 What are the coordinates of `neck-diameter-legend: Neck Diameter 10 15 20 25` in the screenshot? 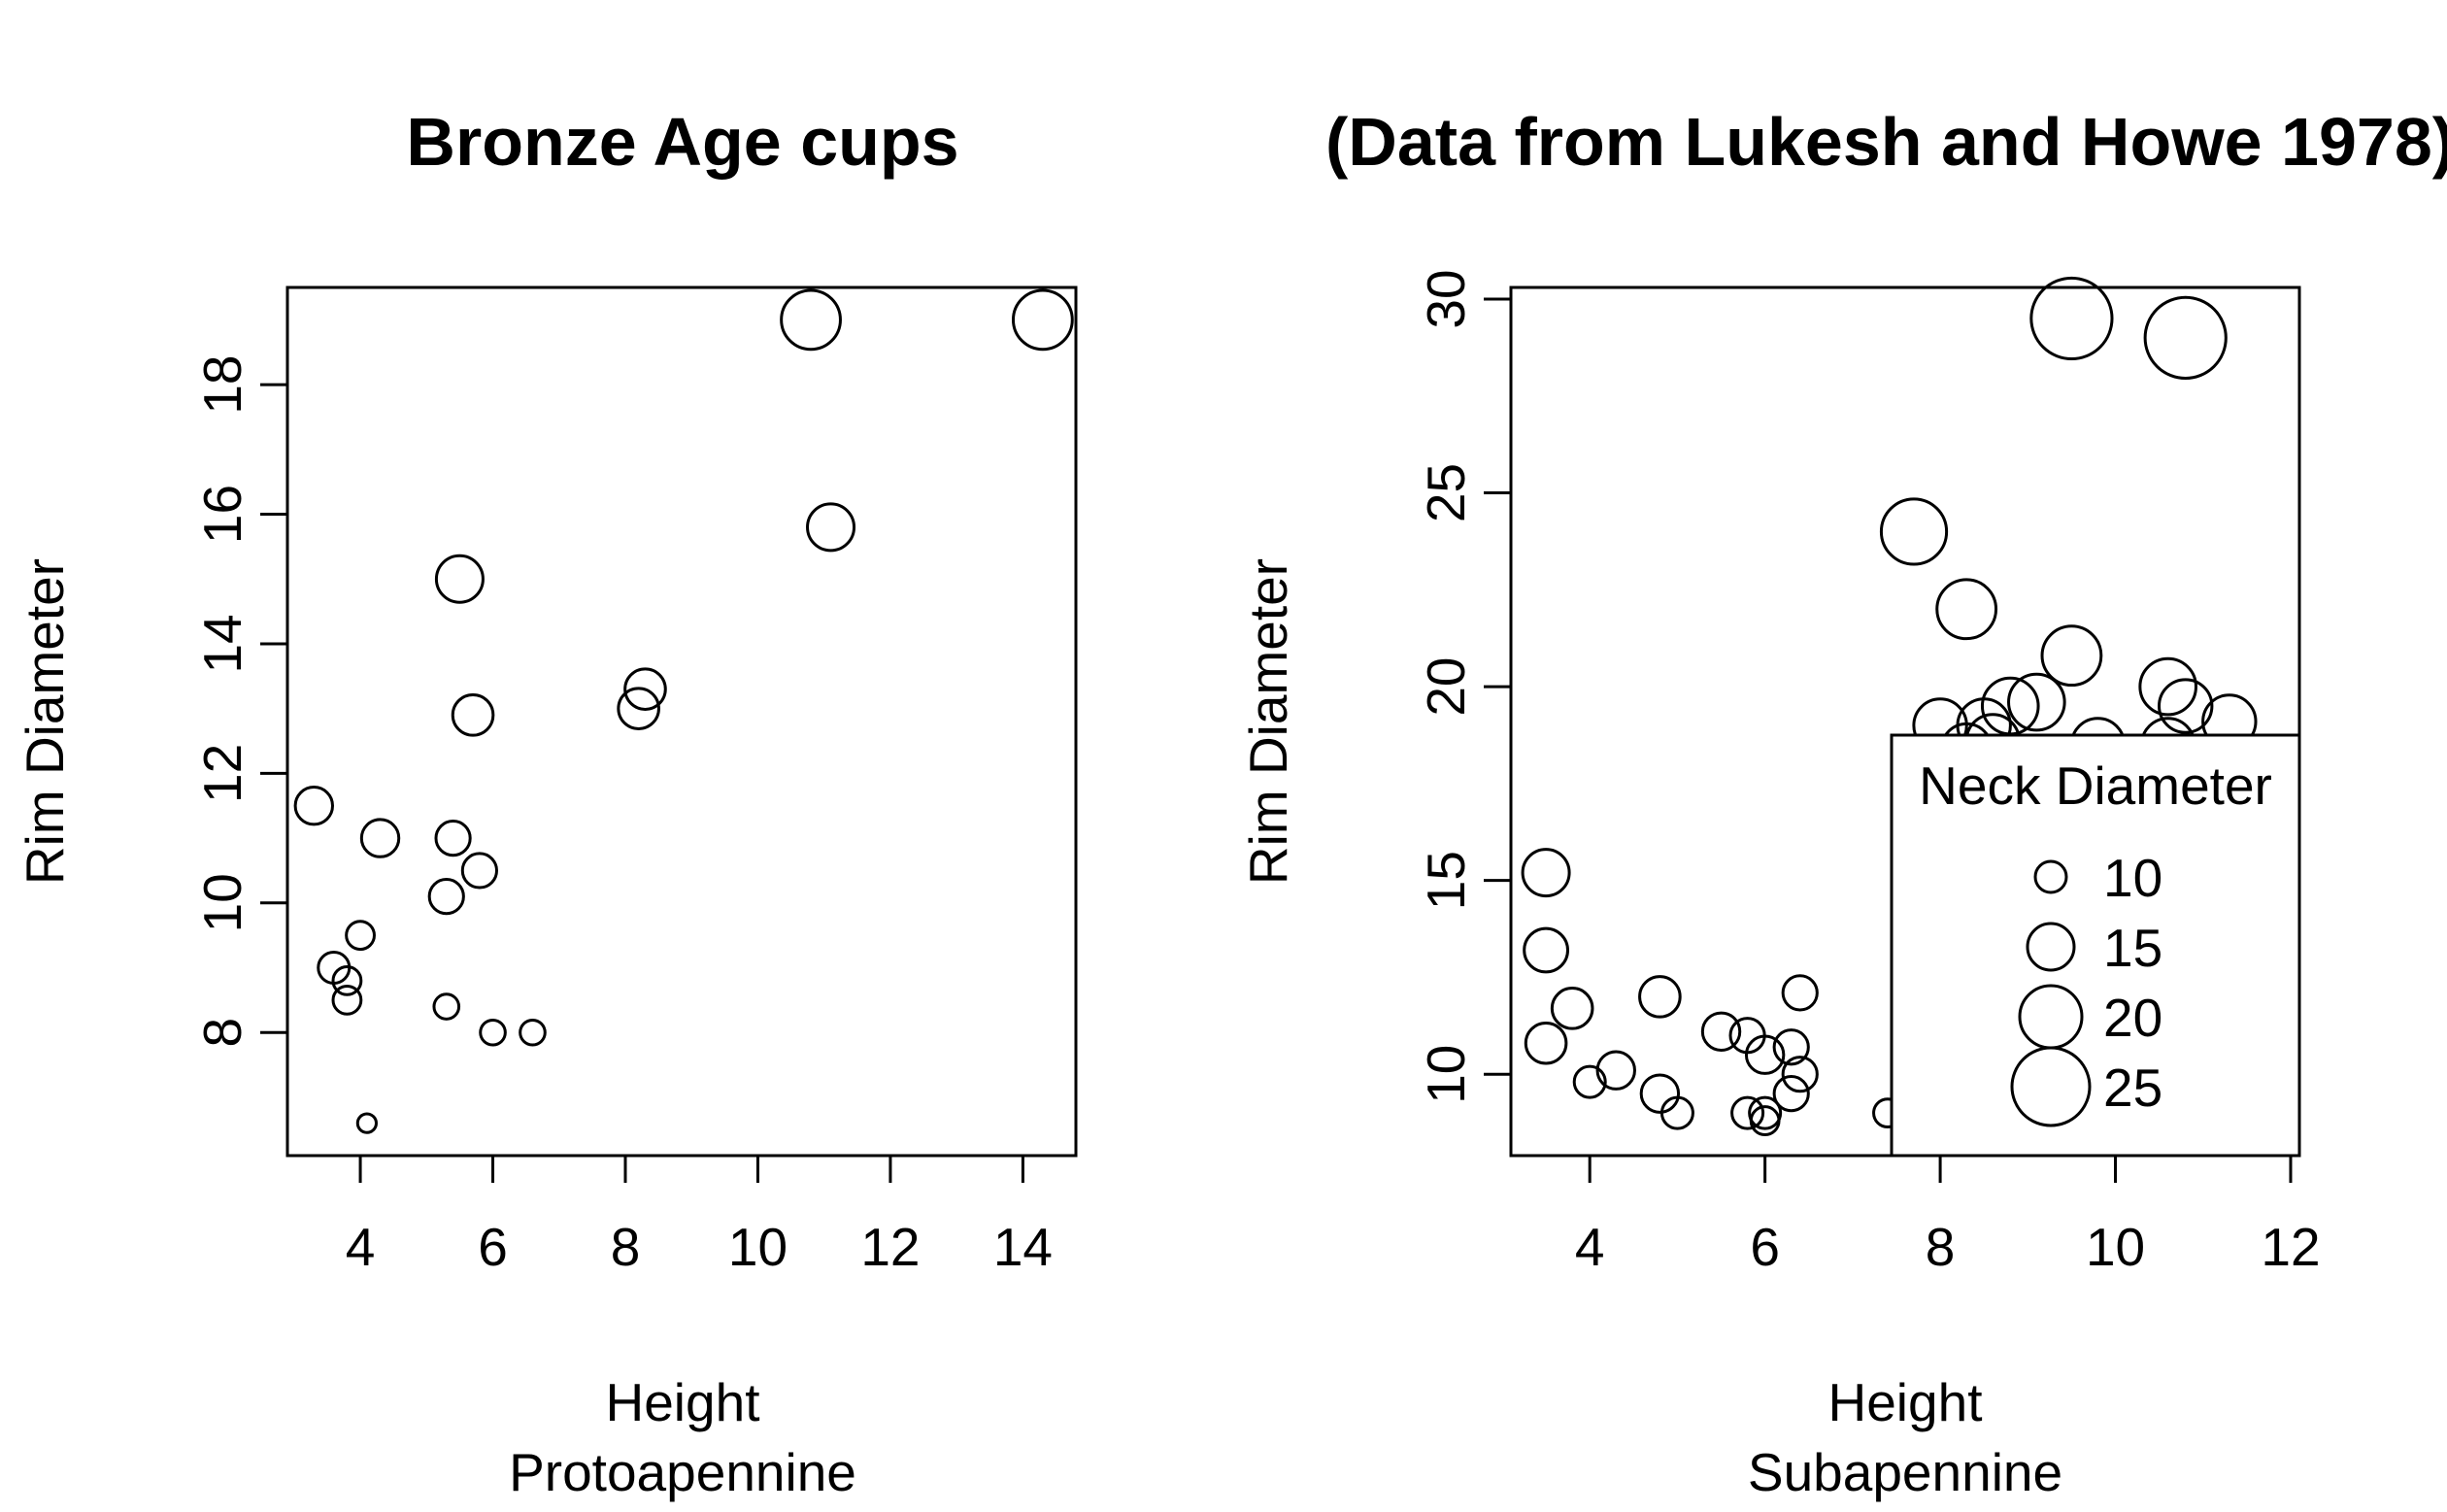 It's located at (2095, 945).